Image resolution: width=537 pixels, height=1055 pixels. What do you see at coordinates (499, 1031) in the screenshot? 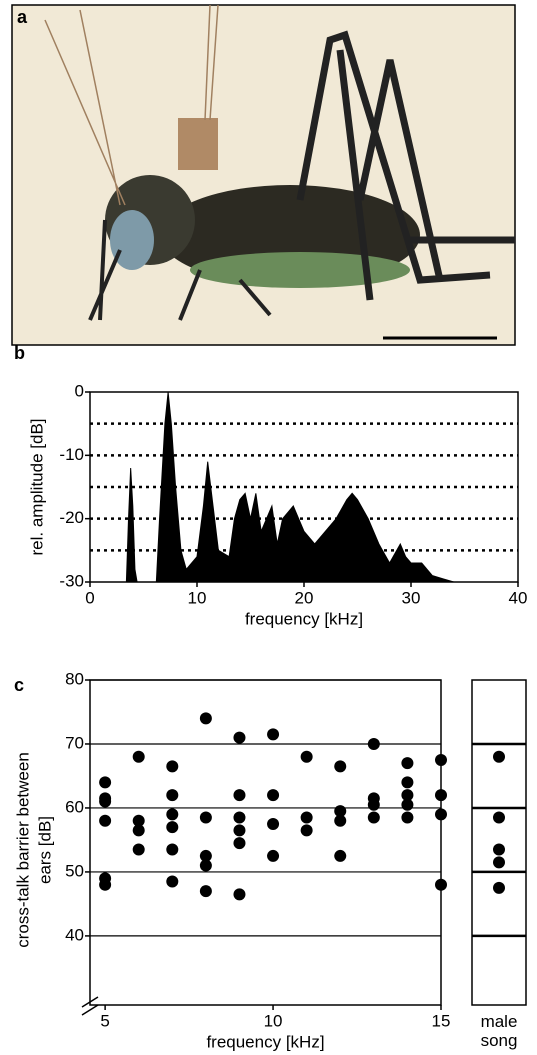
I see `category-label: male song` at bounding box center [499, 1031].